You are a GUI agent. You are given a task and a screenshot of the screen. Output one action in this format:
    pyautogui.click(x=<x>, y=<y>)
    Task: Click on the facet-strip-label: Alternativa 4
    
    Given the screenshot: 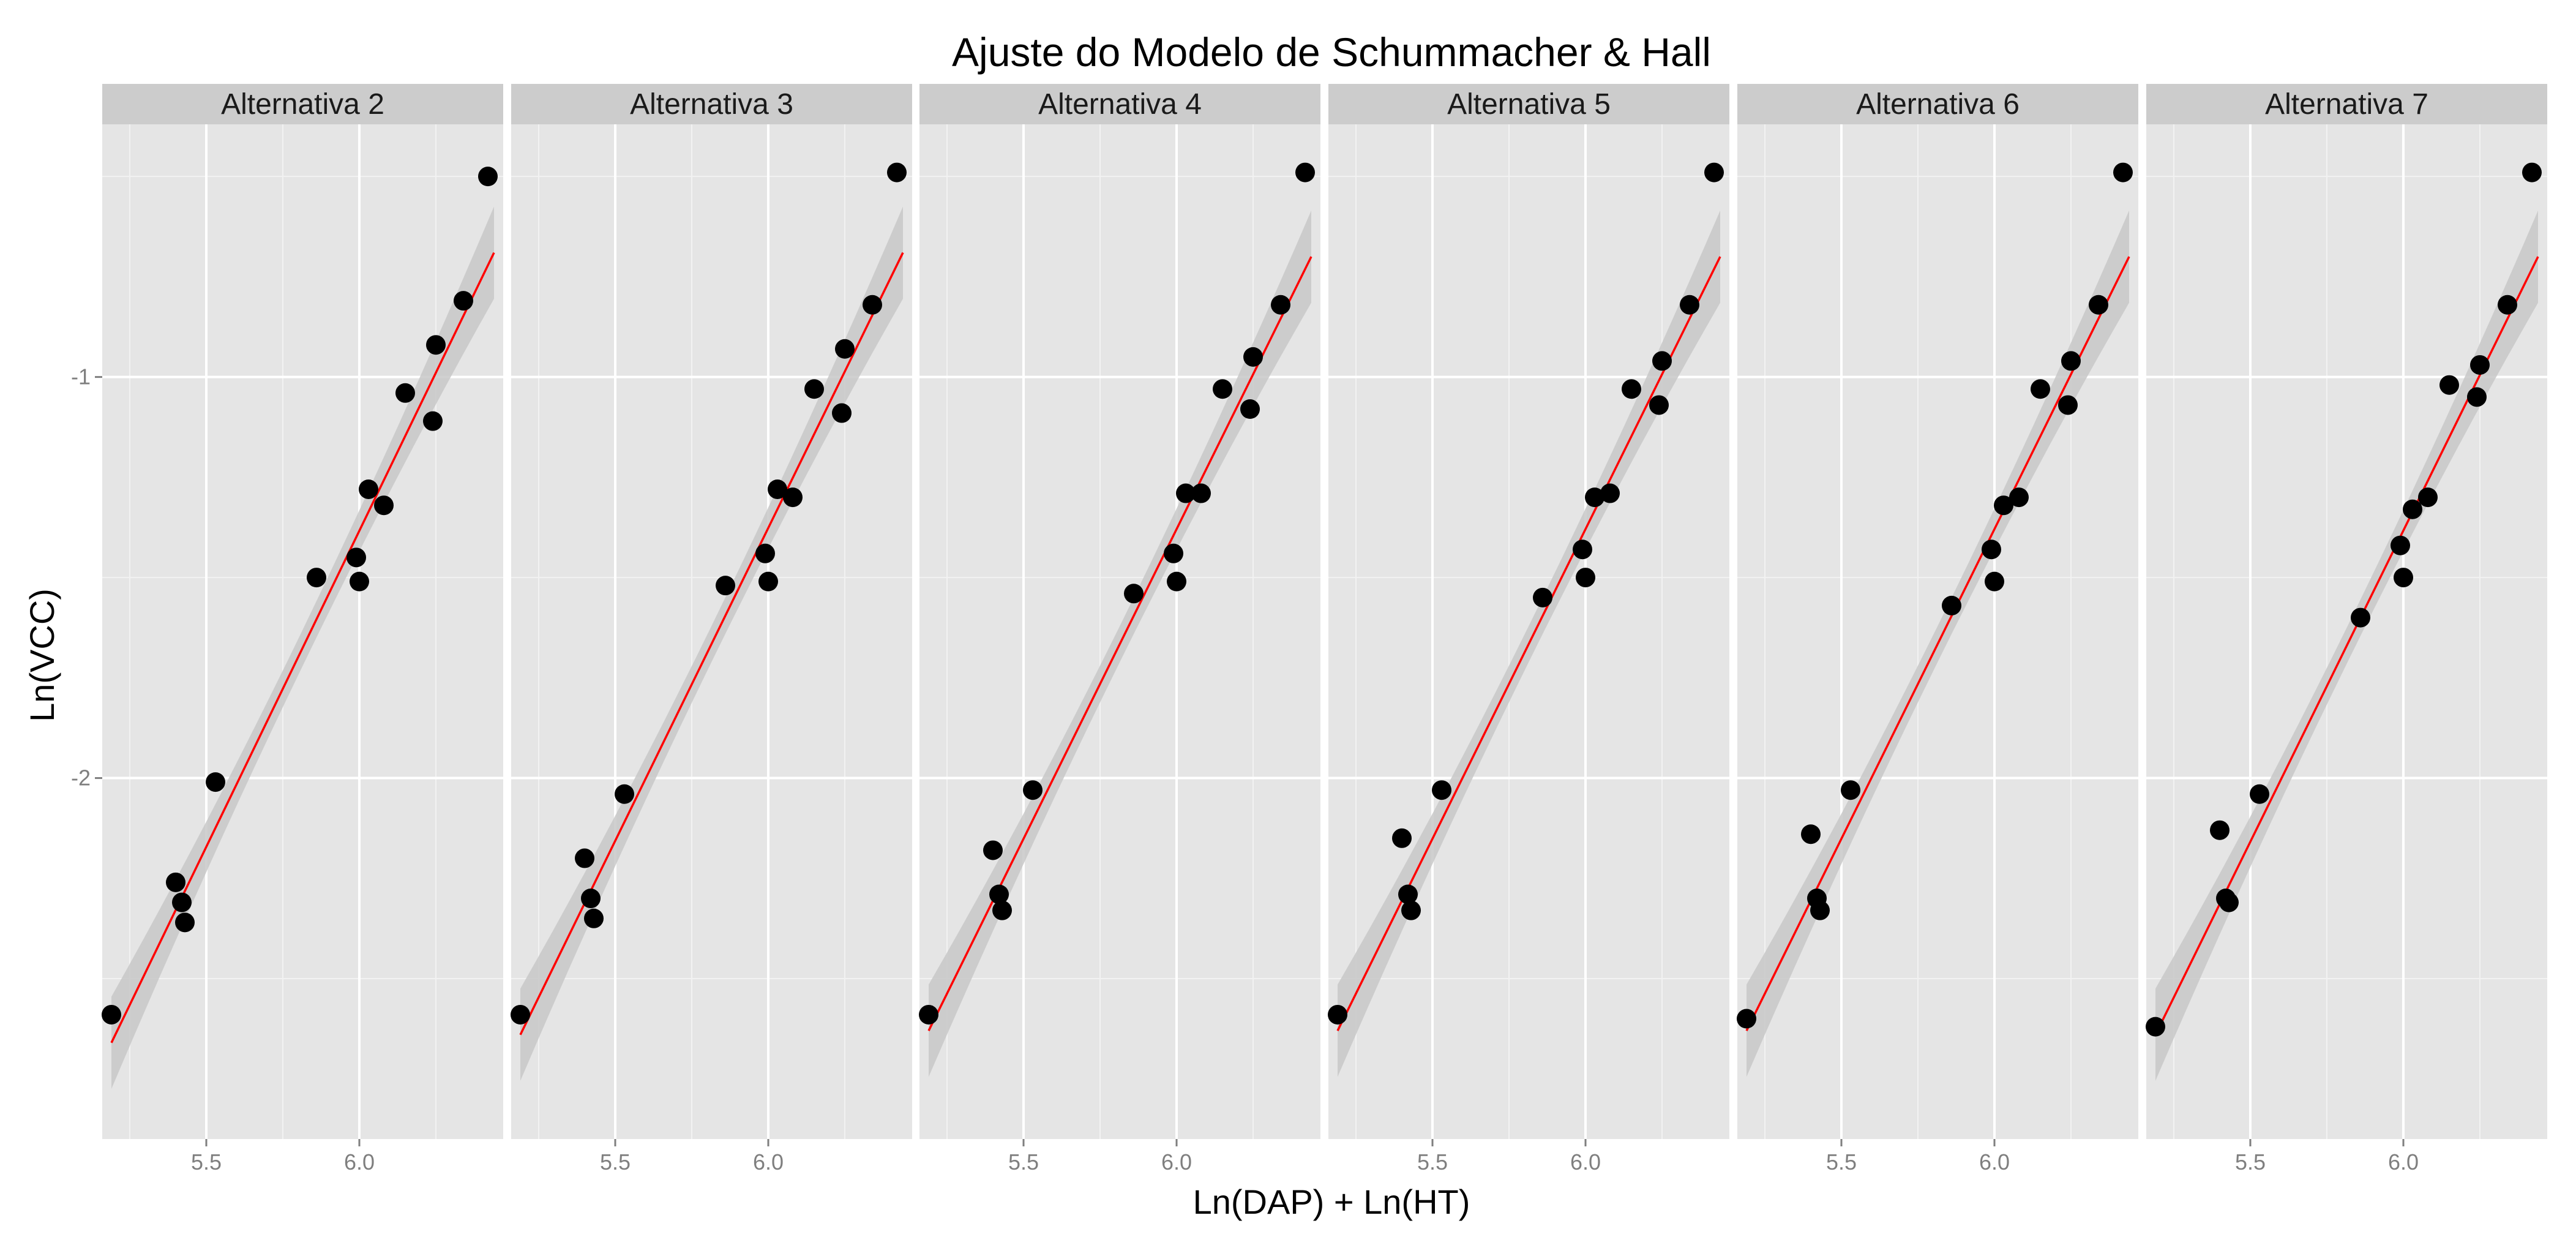 What is the action you would take?
    pyautogui.click(x=1120, y=104)
    